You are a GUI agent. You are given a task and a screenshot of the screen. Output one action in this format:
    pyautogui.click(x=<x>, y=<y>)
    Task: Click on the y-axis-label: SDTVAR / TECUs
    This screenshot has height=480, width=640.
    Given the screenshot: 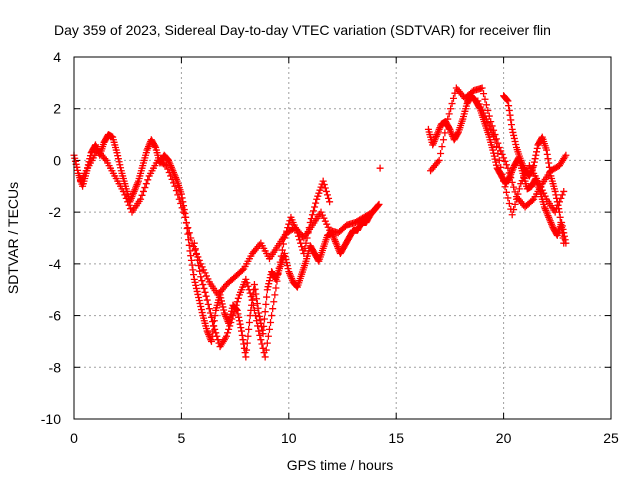 What is the action you would take?
    pyautogui.click(x=13, y=238)
    